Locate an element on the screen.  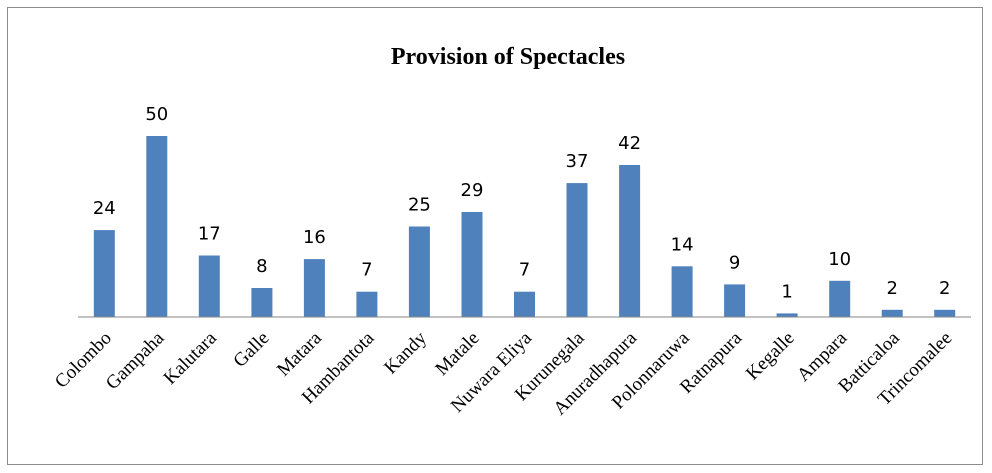
category-label-gampaha: Gampaha is located at coordinates (135, 360).